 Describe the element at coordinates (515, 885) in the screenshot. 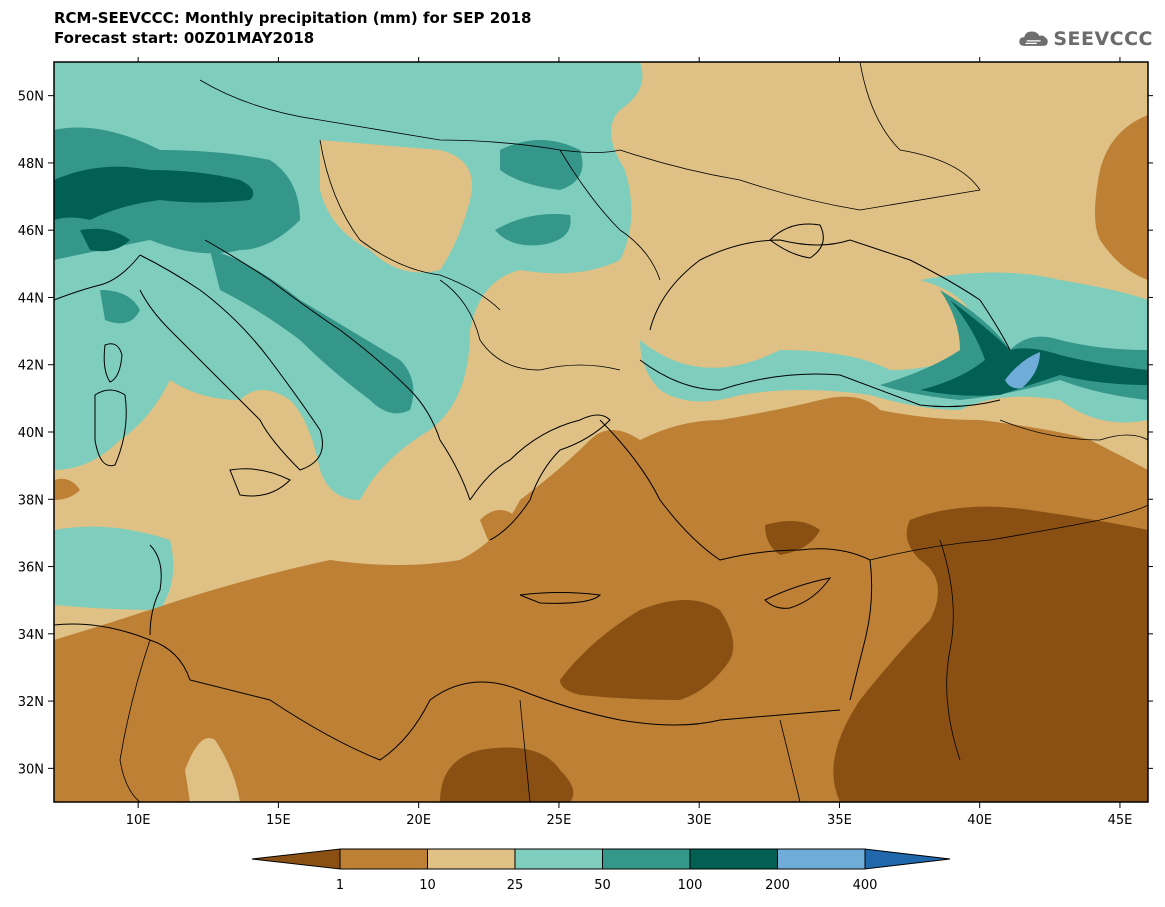

I see `colorbar-label: 25` at that location.